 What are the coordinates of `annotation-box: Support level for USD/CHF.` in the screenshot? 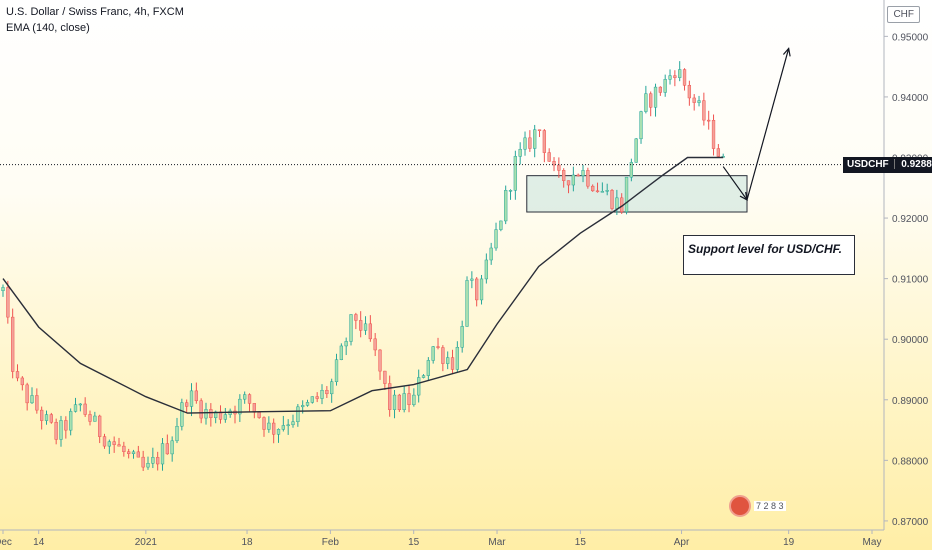 It's located at (769, 255).